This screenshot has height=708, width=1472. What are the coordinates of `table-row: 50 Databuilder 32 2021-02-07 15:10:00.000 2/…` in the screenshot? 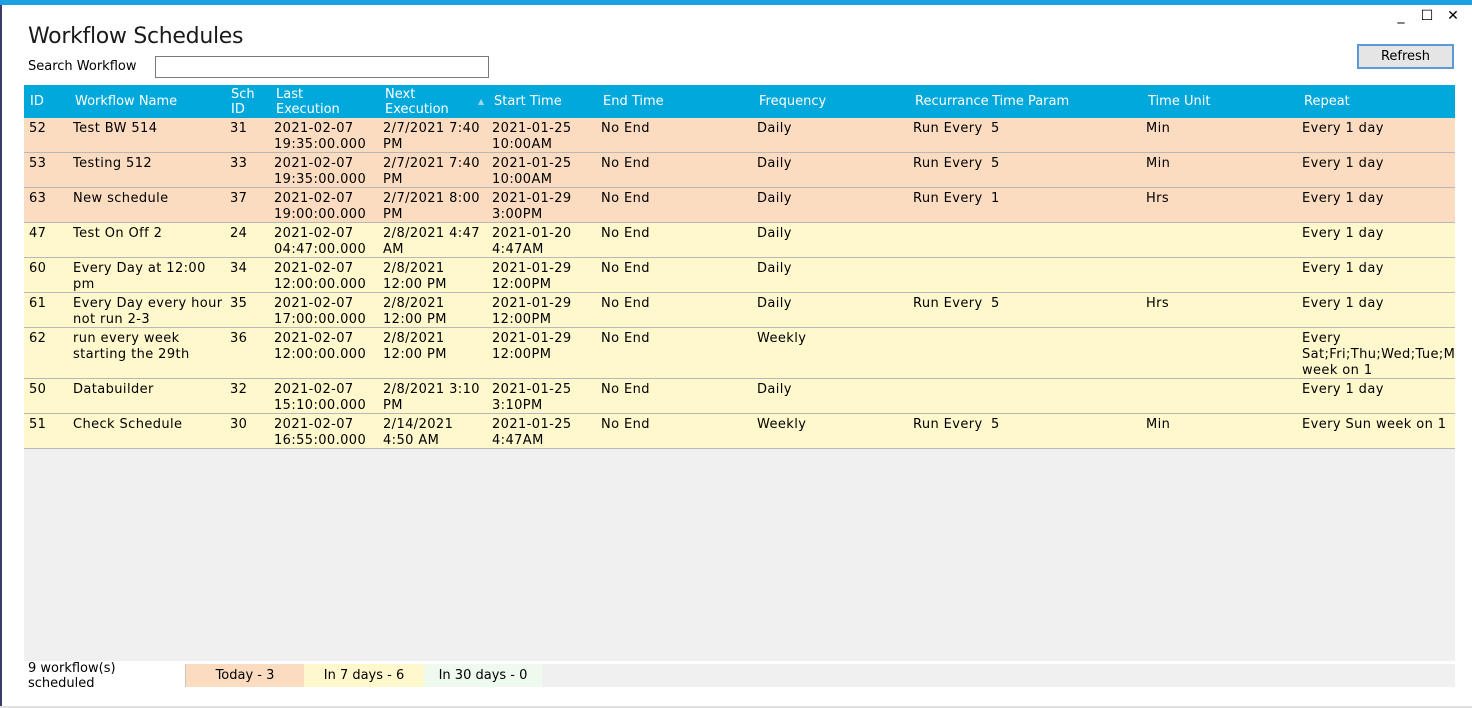 It's located at (739, 396).